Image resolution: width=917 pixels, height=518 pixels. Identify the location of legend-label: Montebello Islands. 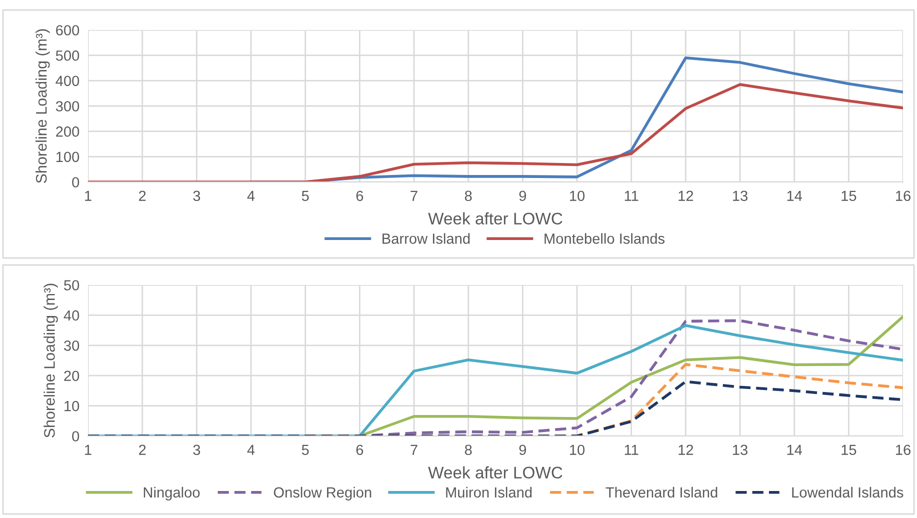
(604, 238).